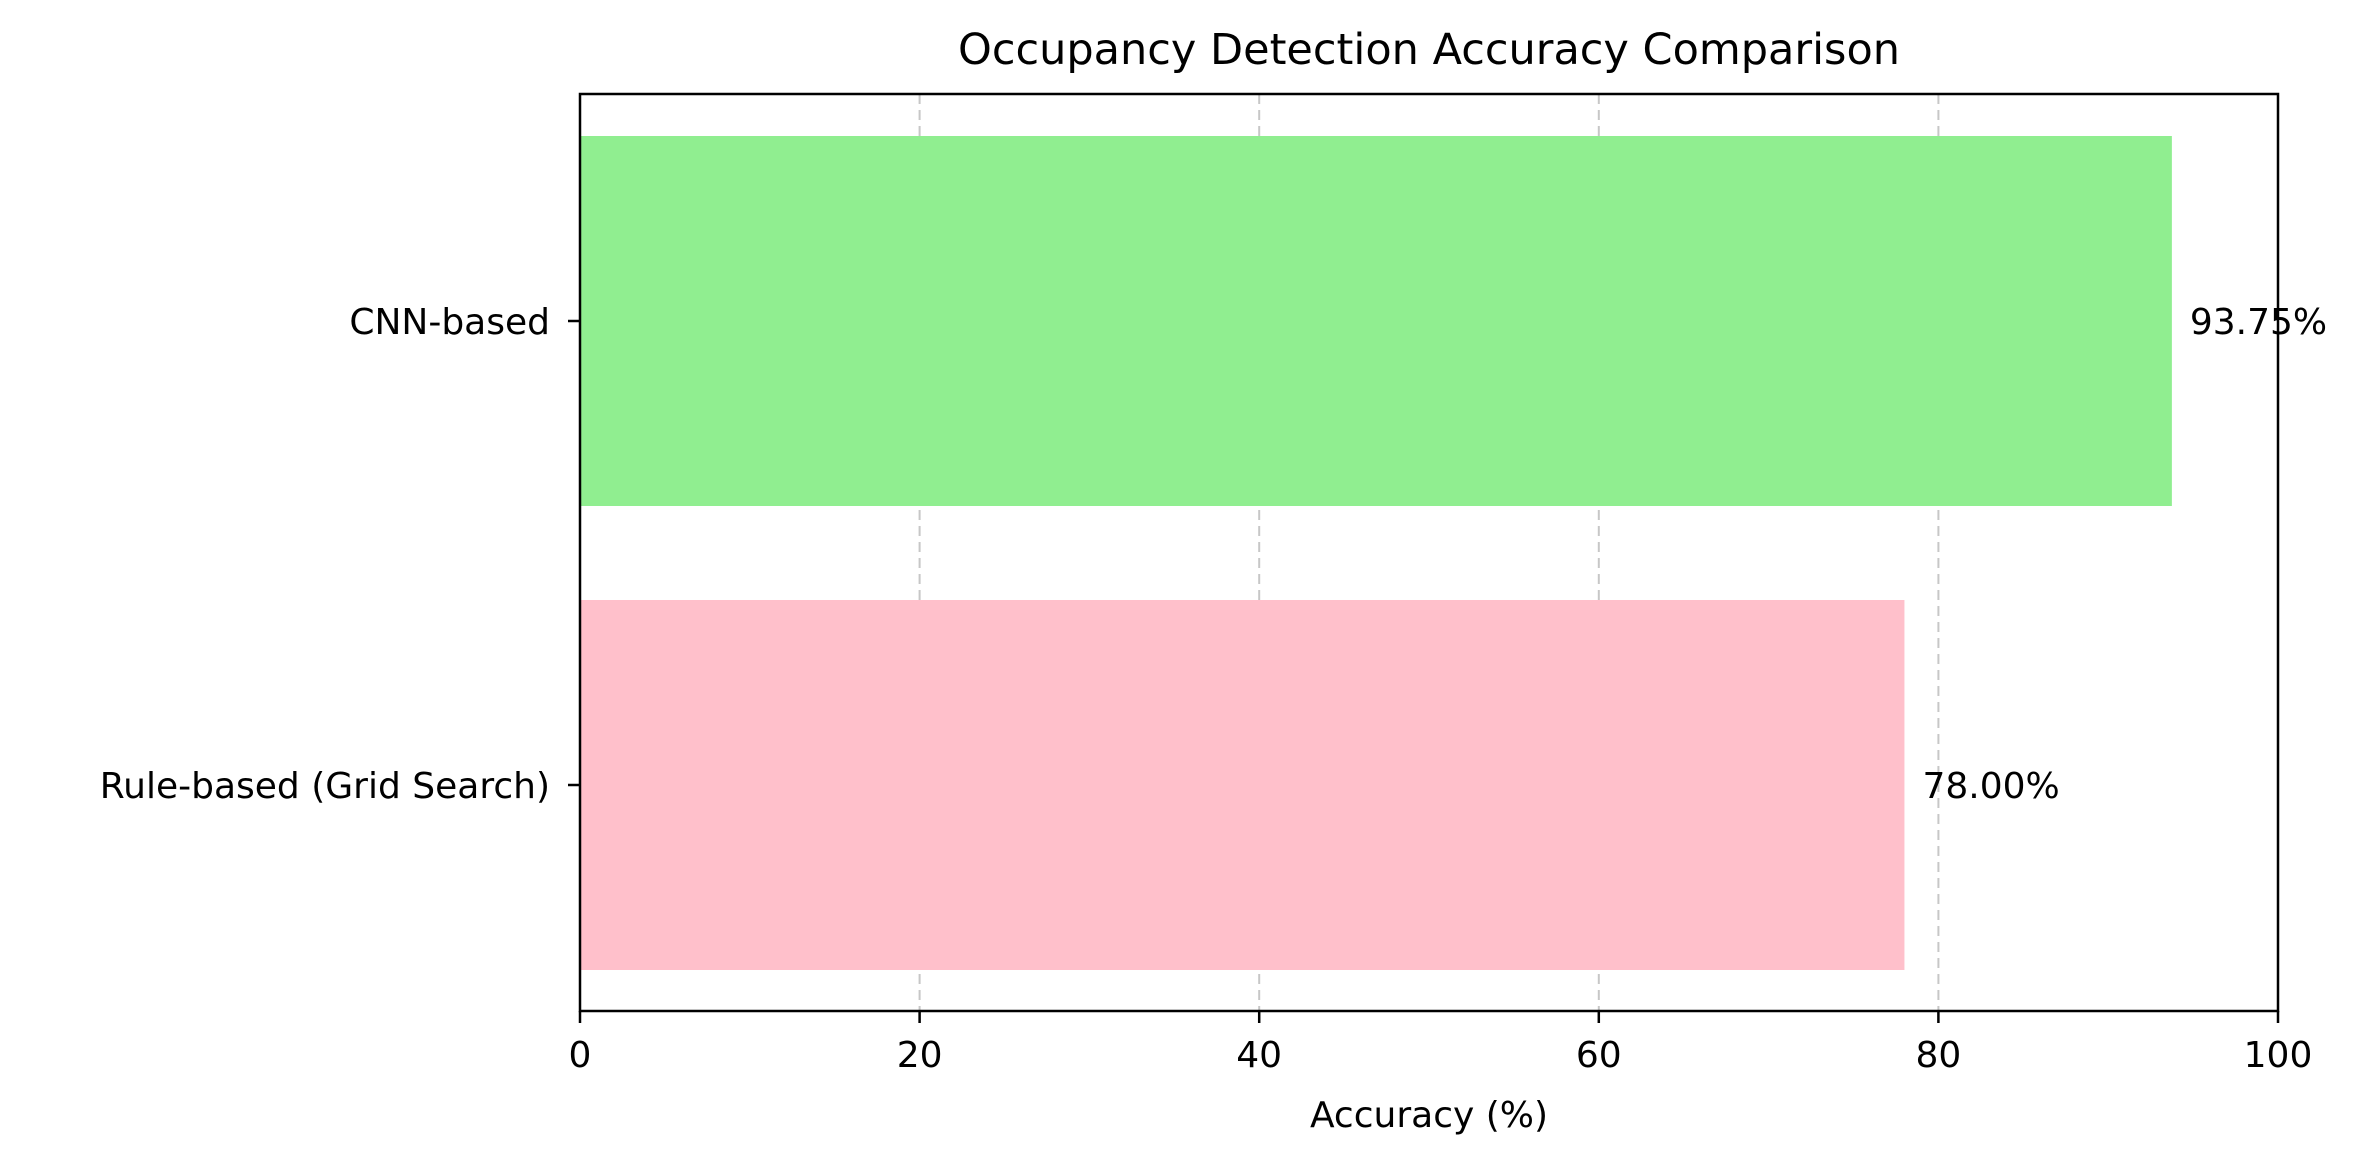 This screenshot has height=1168, width=2377. What do you see at coordinates (2278, 1055) in the screenshot?
I see `x-tick-label-100: 100` at bounding box center [2278, 1055].